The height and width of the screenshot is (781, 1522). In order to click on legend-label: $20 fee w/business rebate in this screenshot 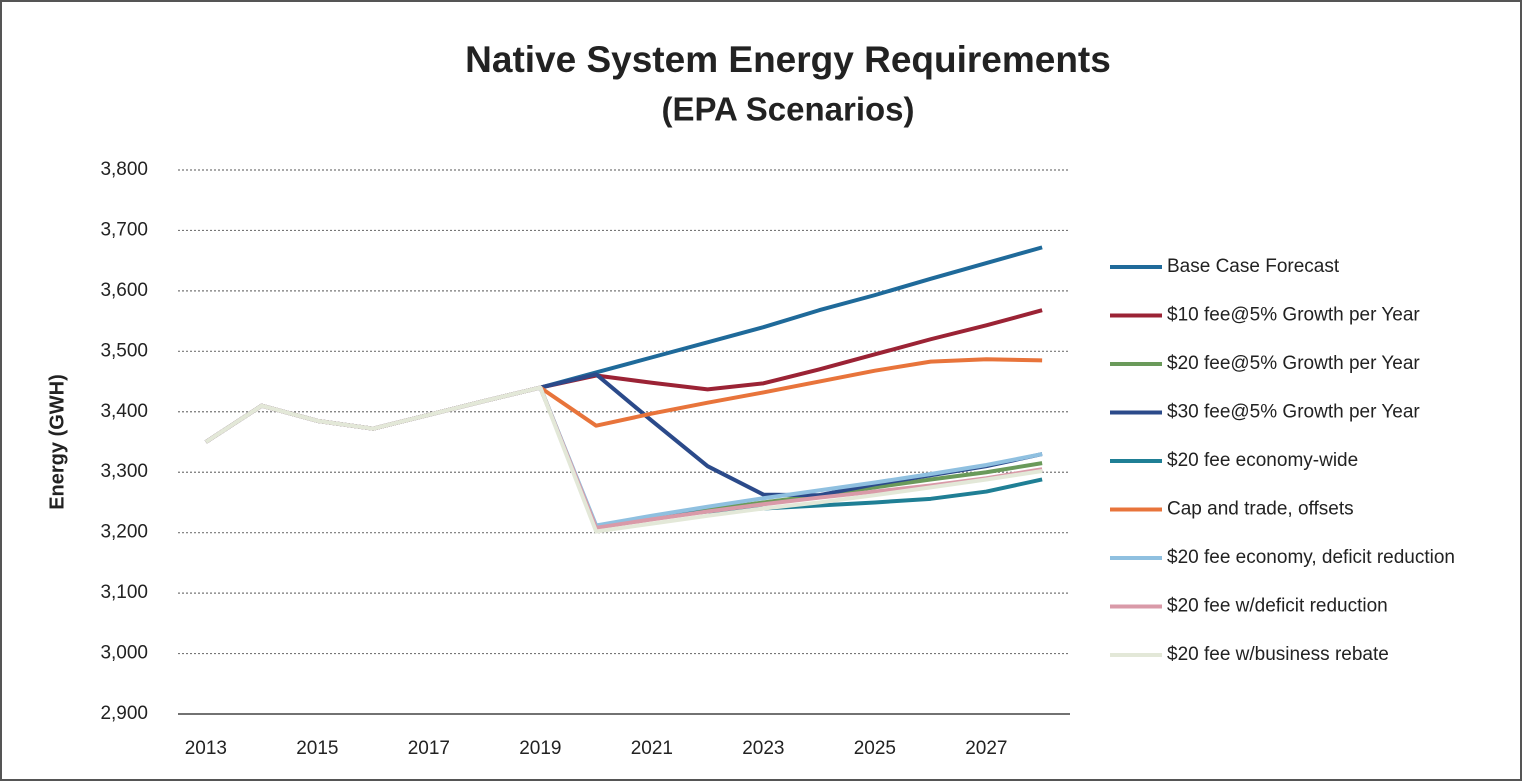, I will do `click(1278, 654)`.